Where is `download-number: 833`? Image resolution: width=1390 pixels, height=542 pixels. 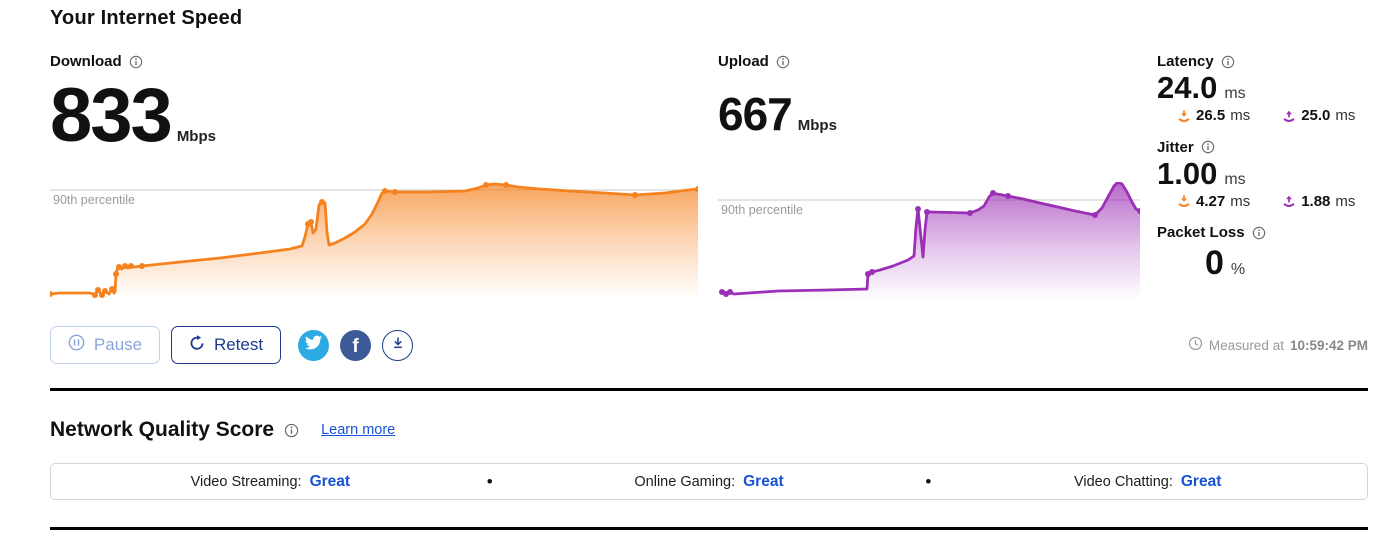 download-number: 833 is located at coordinates (111, 115).